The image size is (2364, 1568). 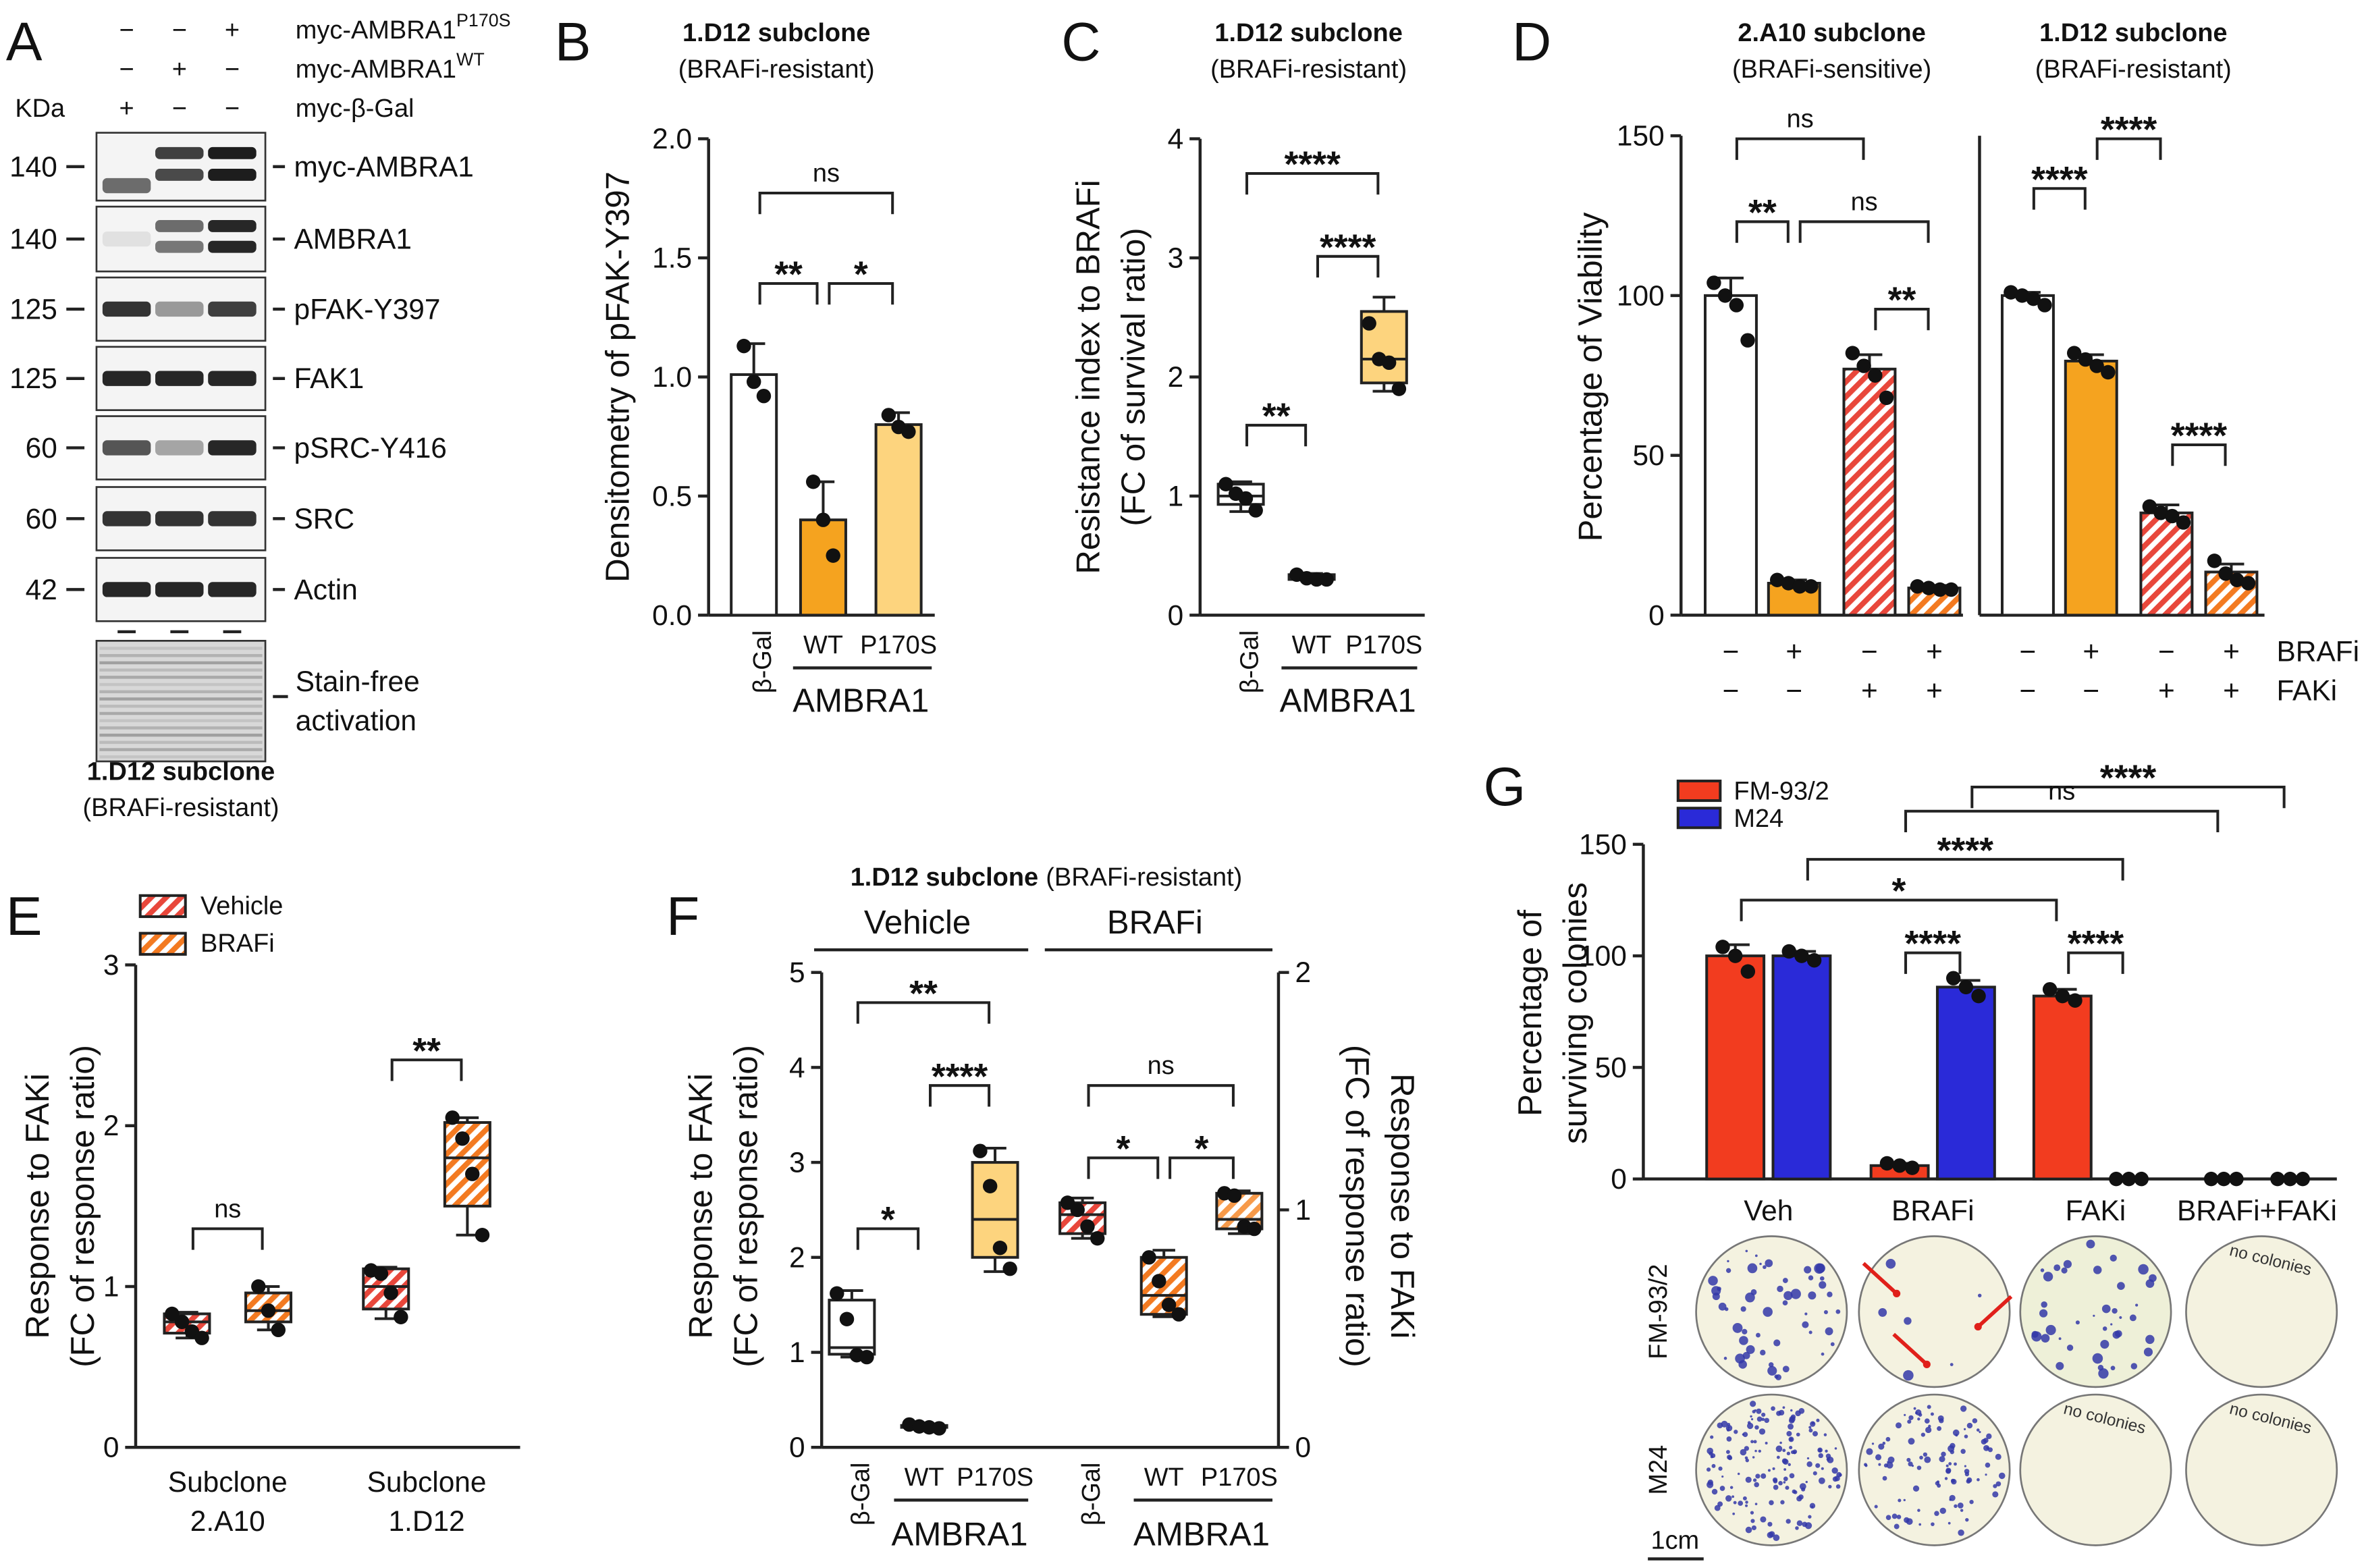 I want to click on condition-mark: −, so click(x=127, y=30).